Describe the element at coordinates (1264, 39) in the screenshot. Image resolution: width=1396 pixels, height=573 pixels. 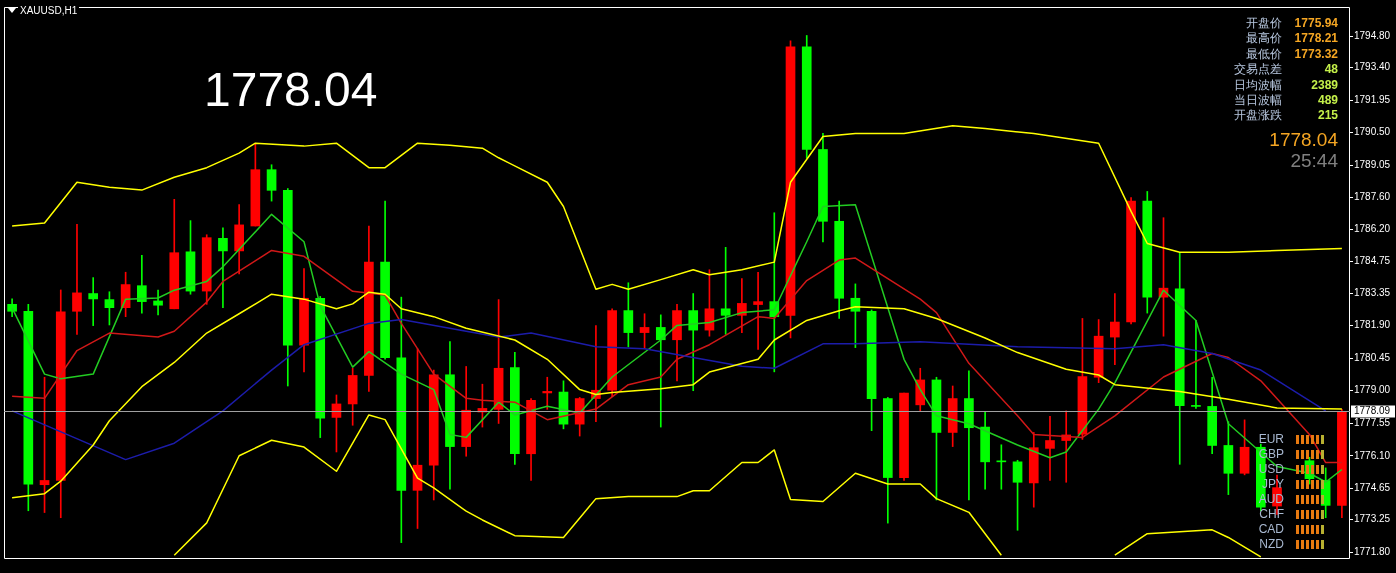
I see `annotation: 最高价` at that location.